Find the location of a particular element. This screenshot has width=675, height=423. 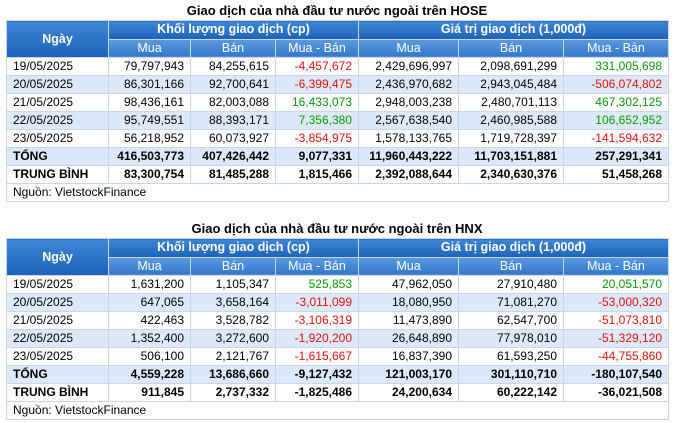

value-cell: 2,567,638,540 is located at coordinates (408, 120).